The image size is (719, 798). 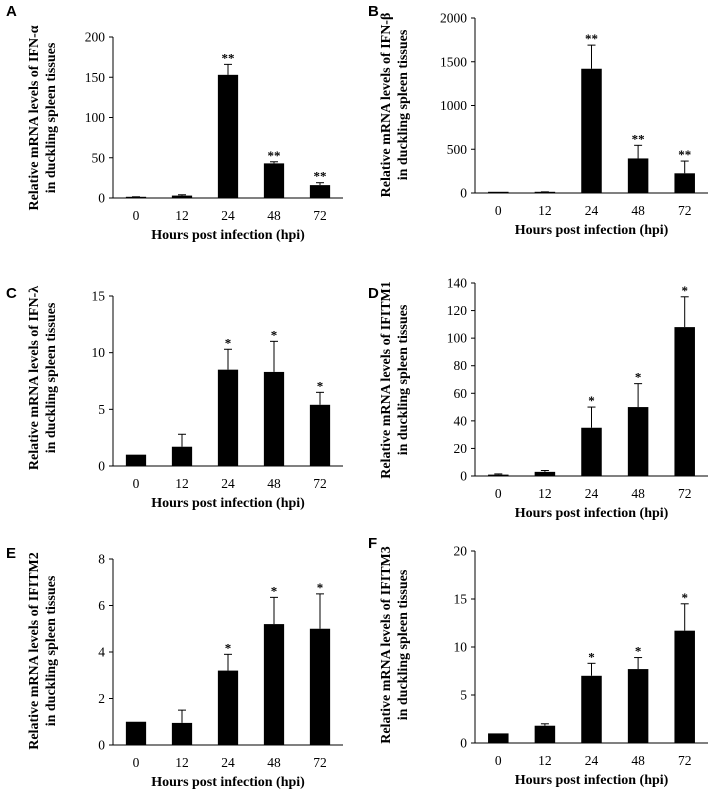 What do you see at coordinates (101, 652) in the screenshot?
I see `y-tick-label: 4` at bounding box center [101, 652].